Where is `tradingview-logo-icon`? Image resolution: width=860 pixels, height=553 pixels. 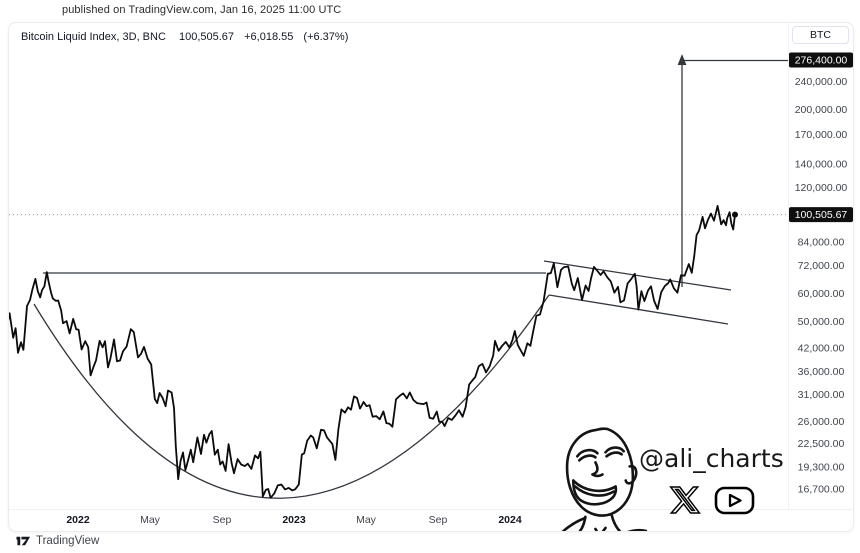 tradingview-logo-icon is located at coordinates (23, 541).